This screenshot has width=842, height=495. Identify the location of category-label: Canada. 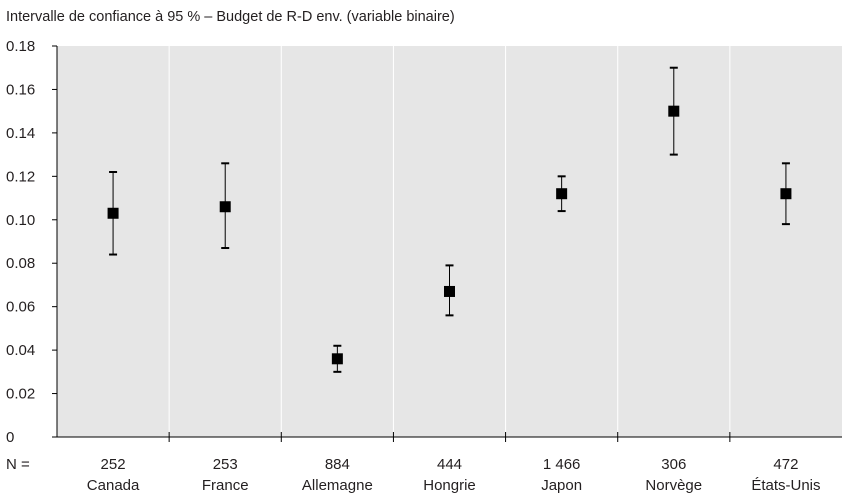
(113, 485).